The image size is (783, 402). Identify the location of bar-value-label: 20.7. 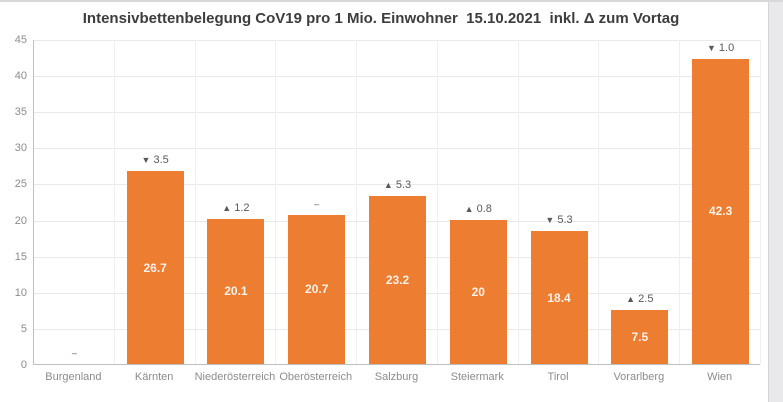
(317, 289).